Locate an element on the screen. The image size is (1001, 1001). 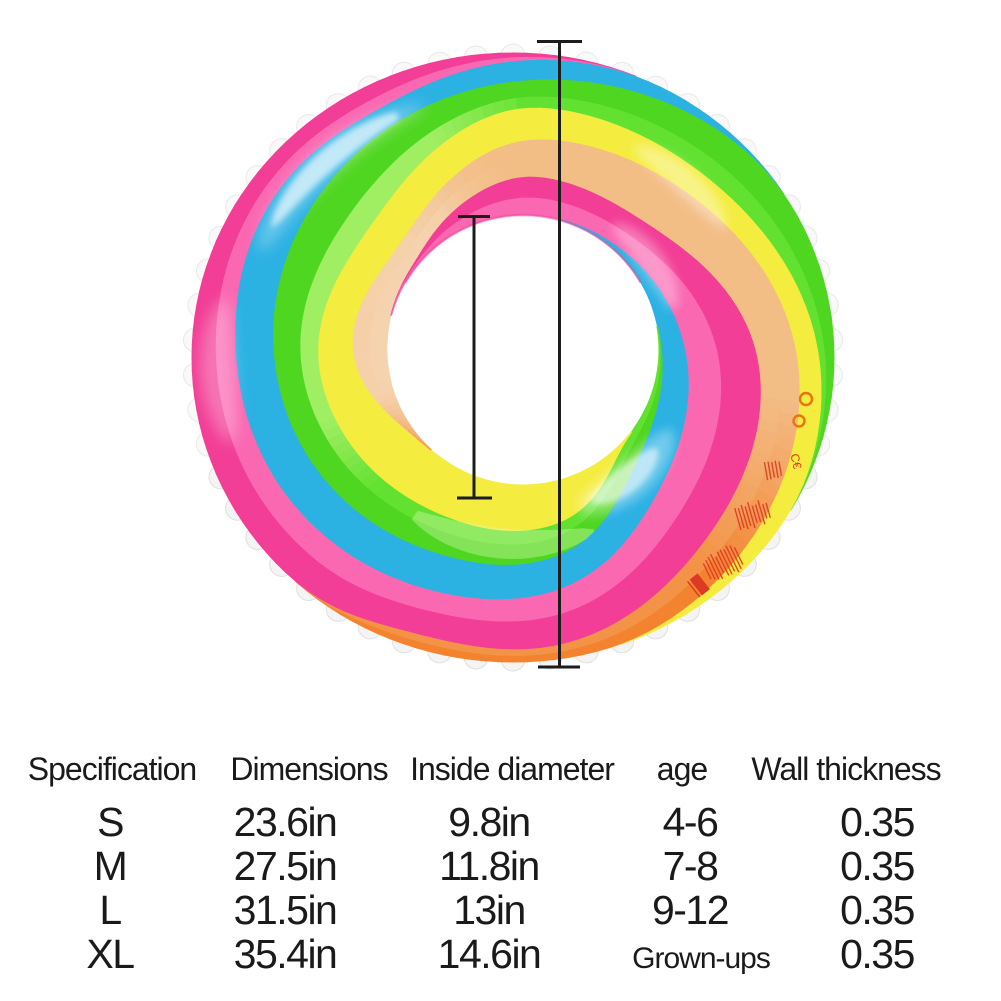
svg-text: 13in is located at coordinates (489, 910).